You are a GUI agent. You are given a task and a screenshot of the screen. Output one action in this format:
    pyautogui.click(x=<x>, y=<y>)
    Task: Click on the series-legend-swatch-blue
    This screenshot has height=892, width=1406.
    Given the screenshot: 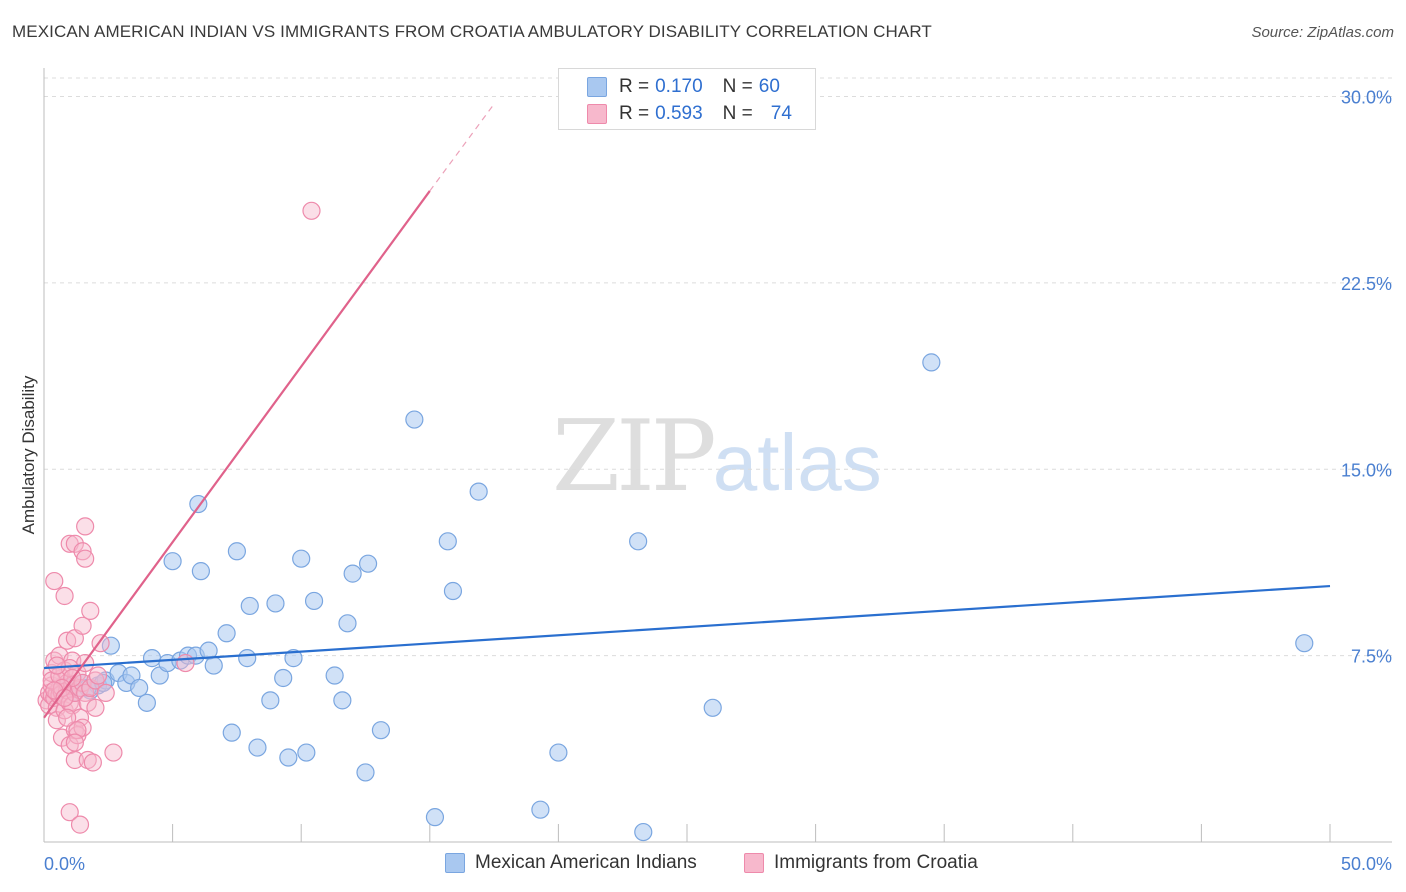 What is the action you would take?
    pyautogui.click(x=455, y=863)
    